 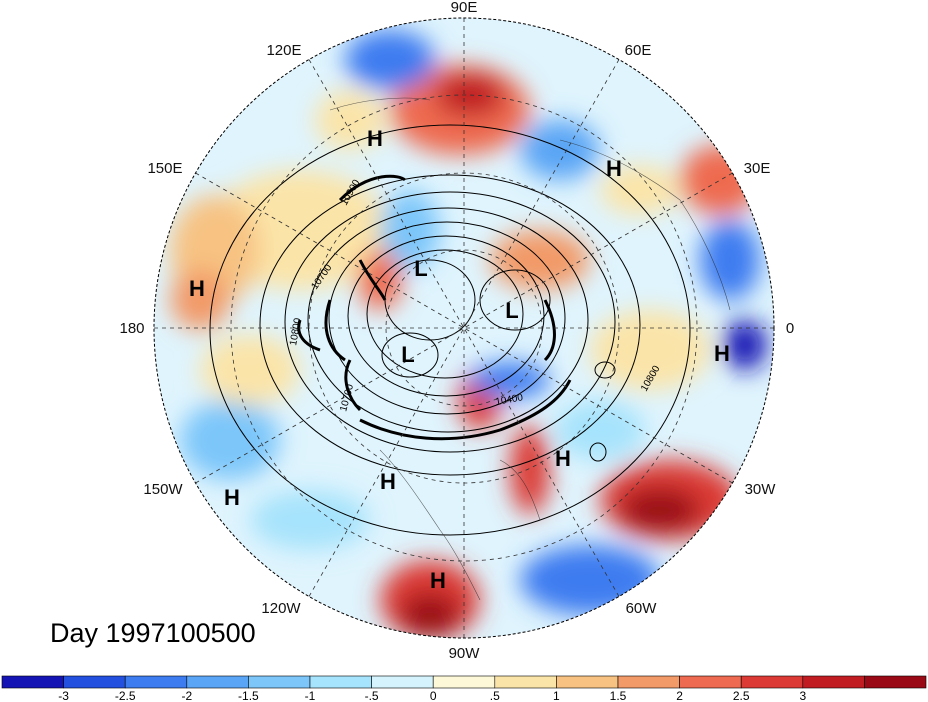 I want to click on lon-label-150e: 150E, so click(x=164, y=168).